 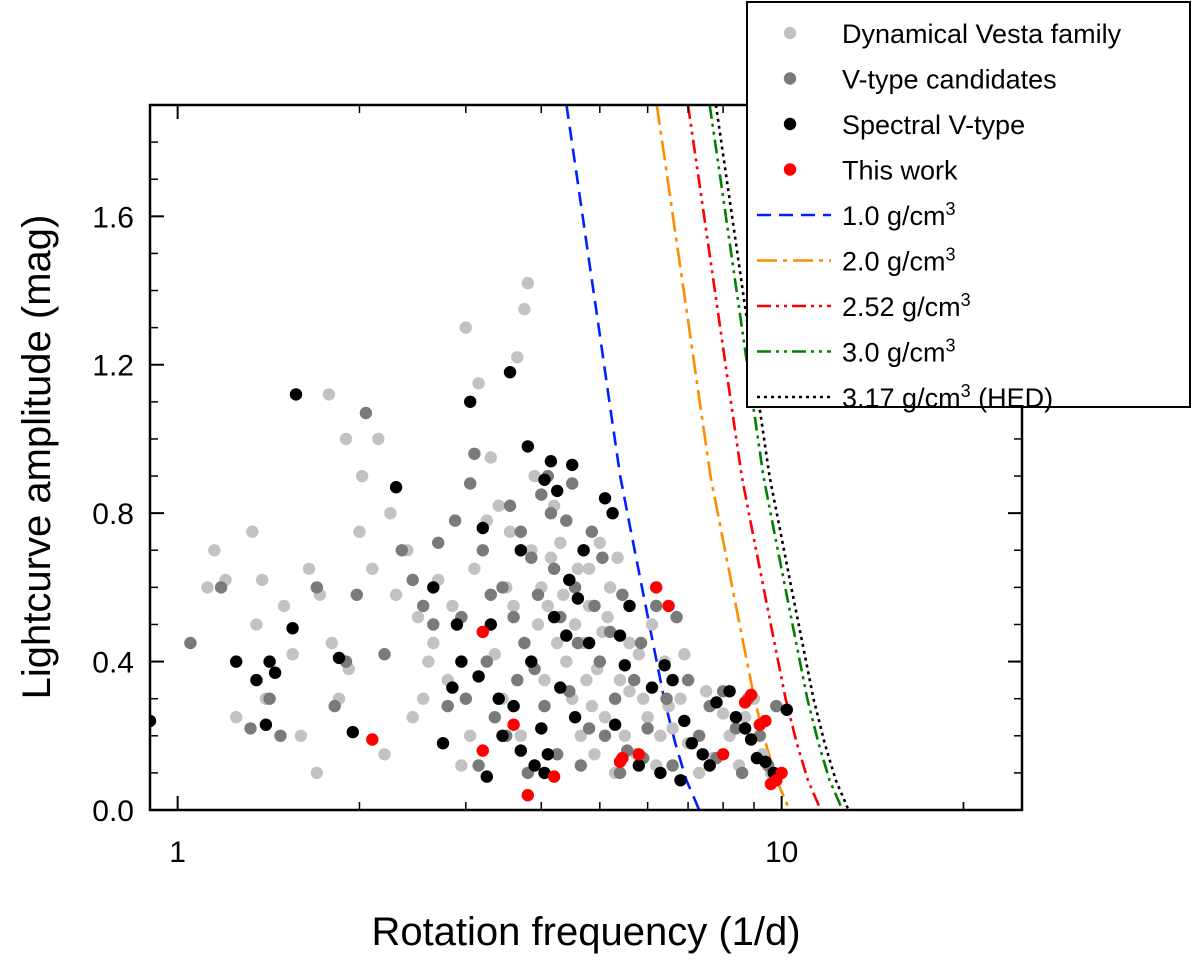 I want to click on legend-label-tail: (HED), so click(x=1012, y=398).